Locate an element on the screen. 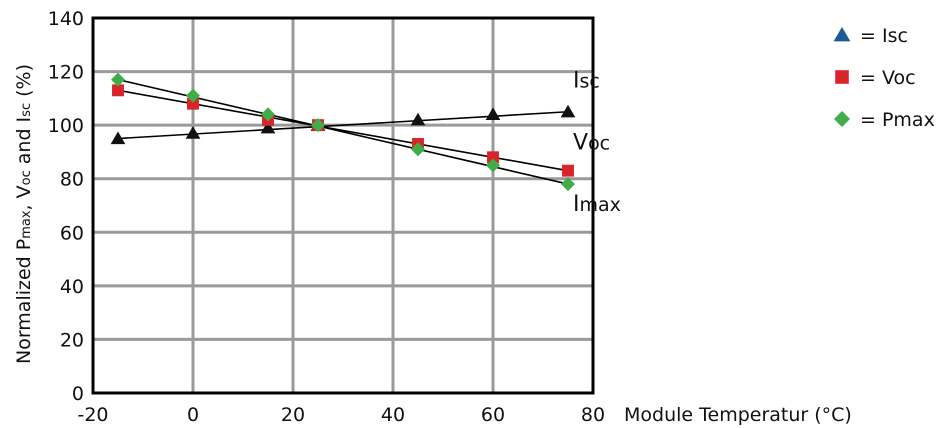 The image size is (951, 428). y-axis-ticks: 0 20 40 60 80 100 120 140 is located at coordinates (66, 206).